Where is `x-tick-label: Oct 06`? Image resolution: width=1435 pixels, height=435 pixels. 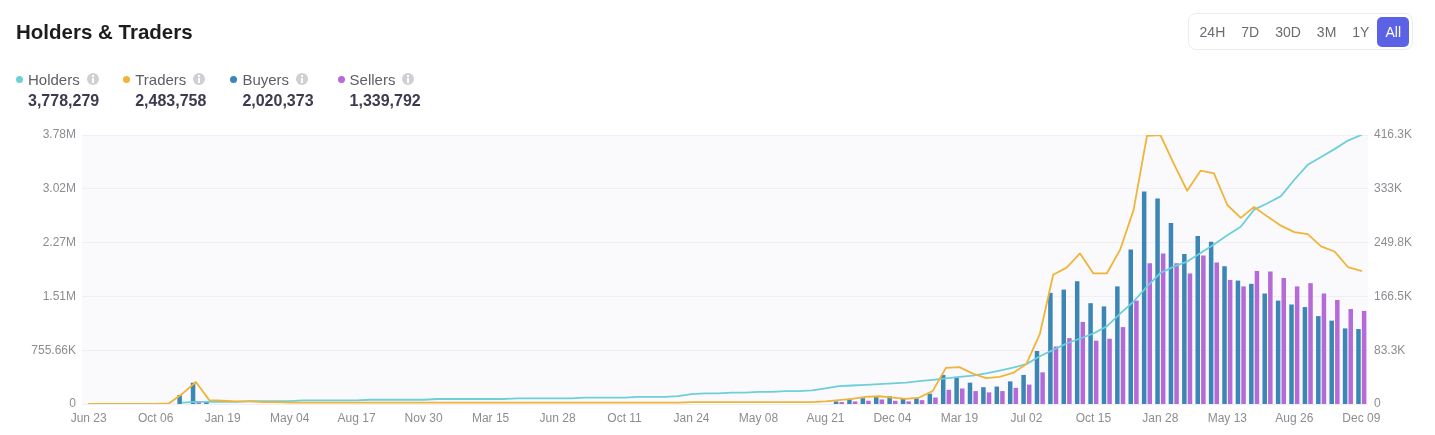
x-tick-label: Oct 06 is located at coordinates (156, 417).